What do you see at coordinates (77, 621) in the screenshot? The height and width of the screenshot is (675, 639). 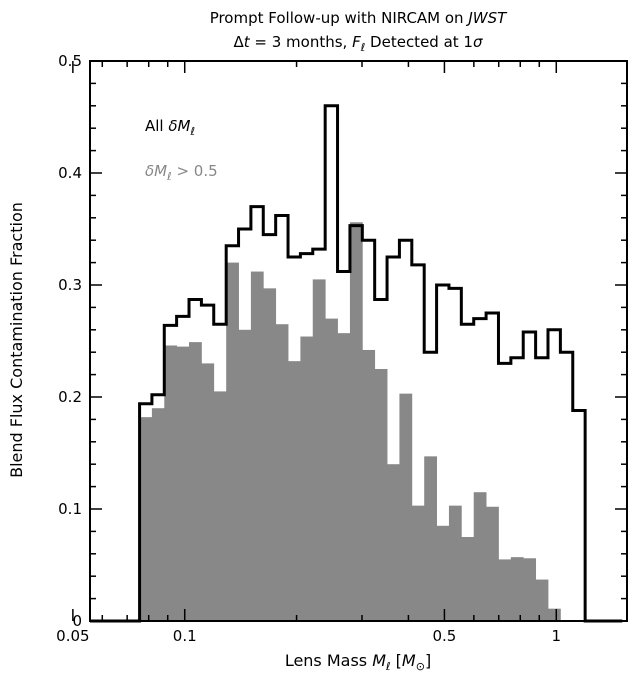 I see `y-tick-label: 0` at bounding box center [77, 621].